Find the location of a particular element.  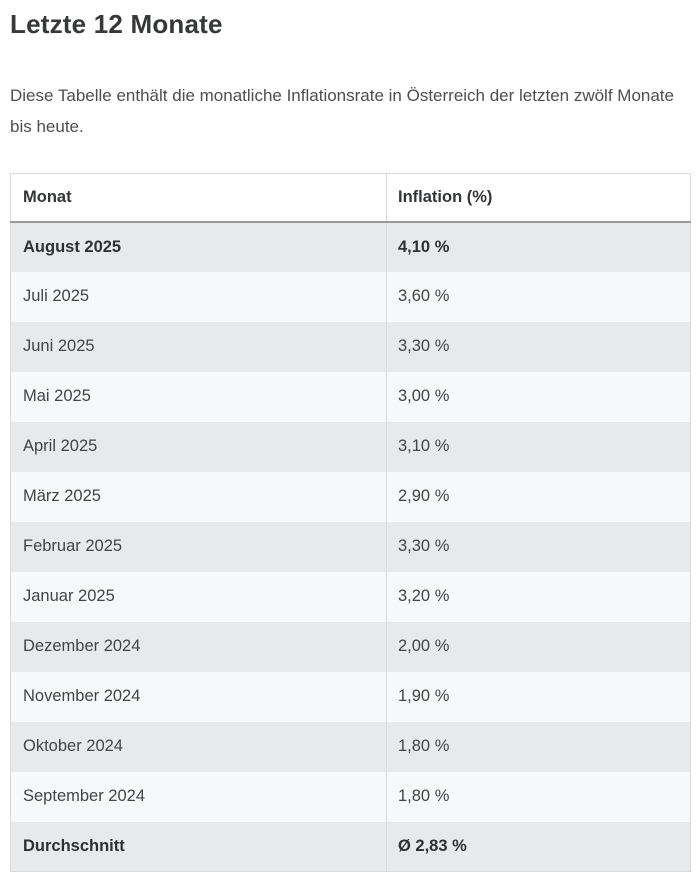

table-row: Juli 2025 3,60 % is located at coordinates (350, 296).